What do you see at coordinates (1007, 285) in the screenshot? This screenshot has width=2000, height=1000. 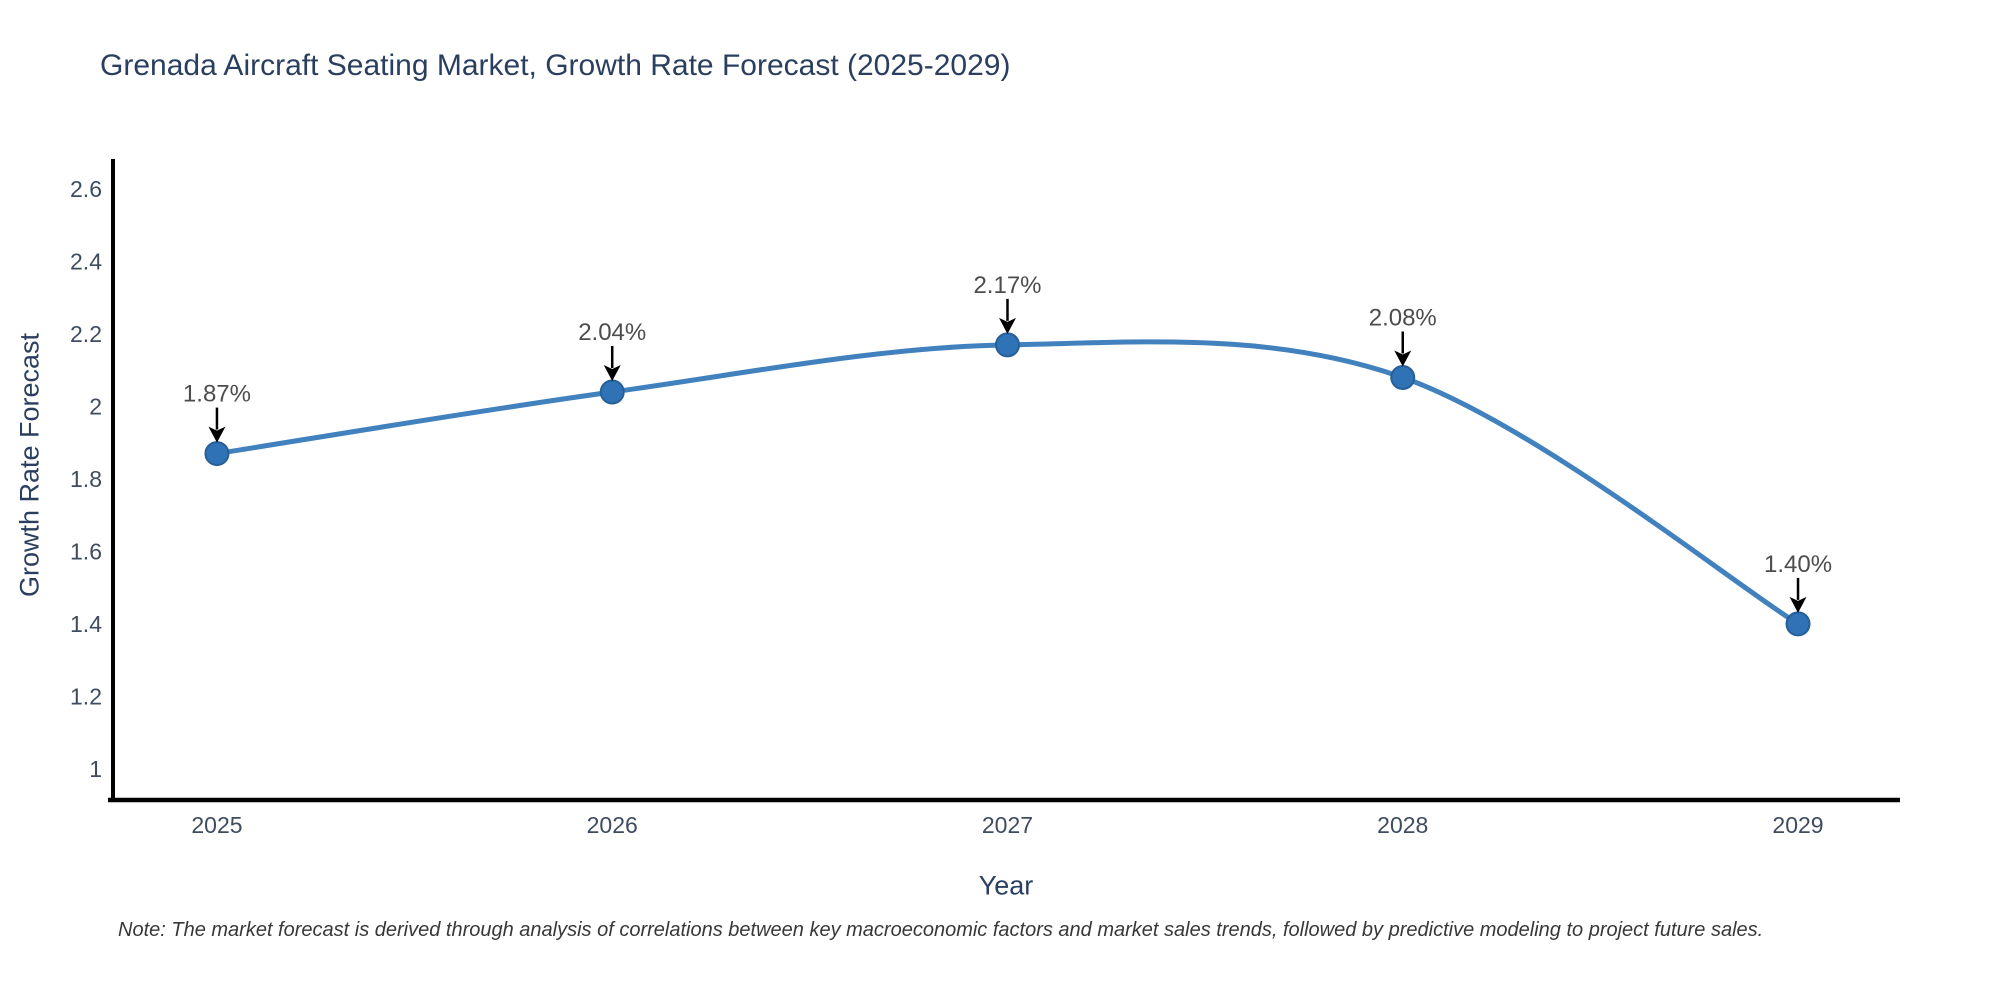 I see `annotation-label: 2.17%` at bounding box center [1007, 285].